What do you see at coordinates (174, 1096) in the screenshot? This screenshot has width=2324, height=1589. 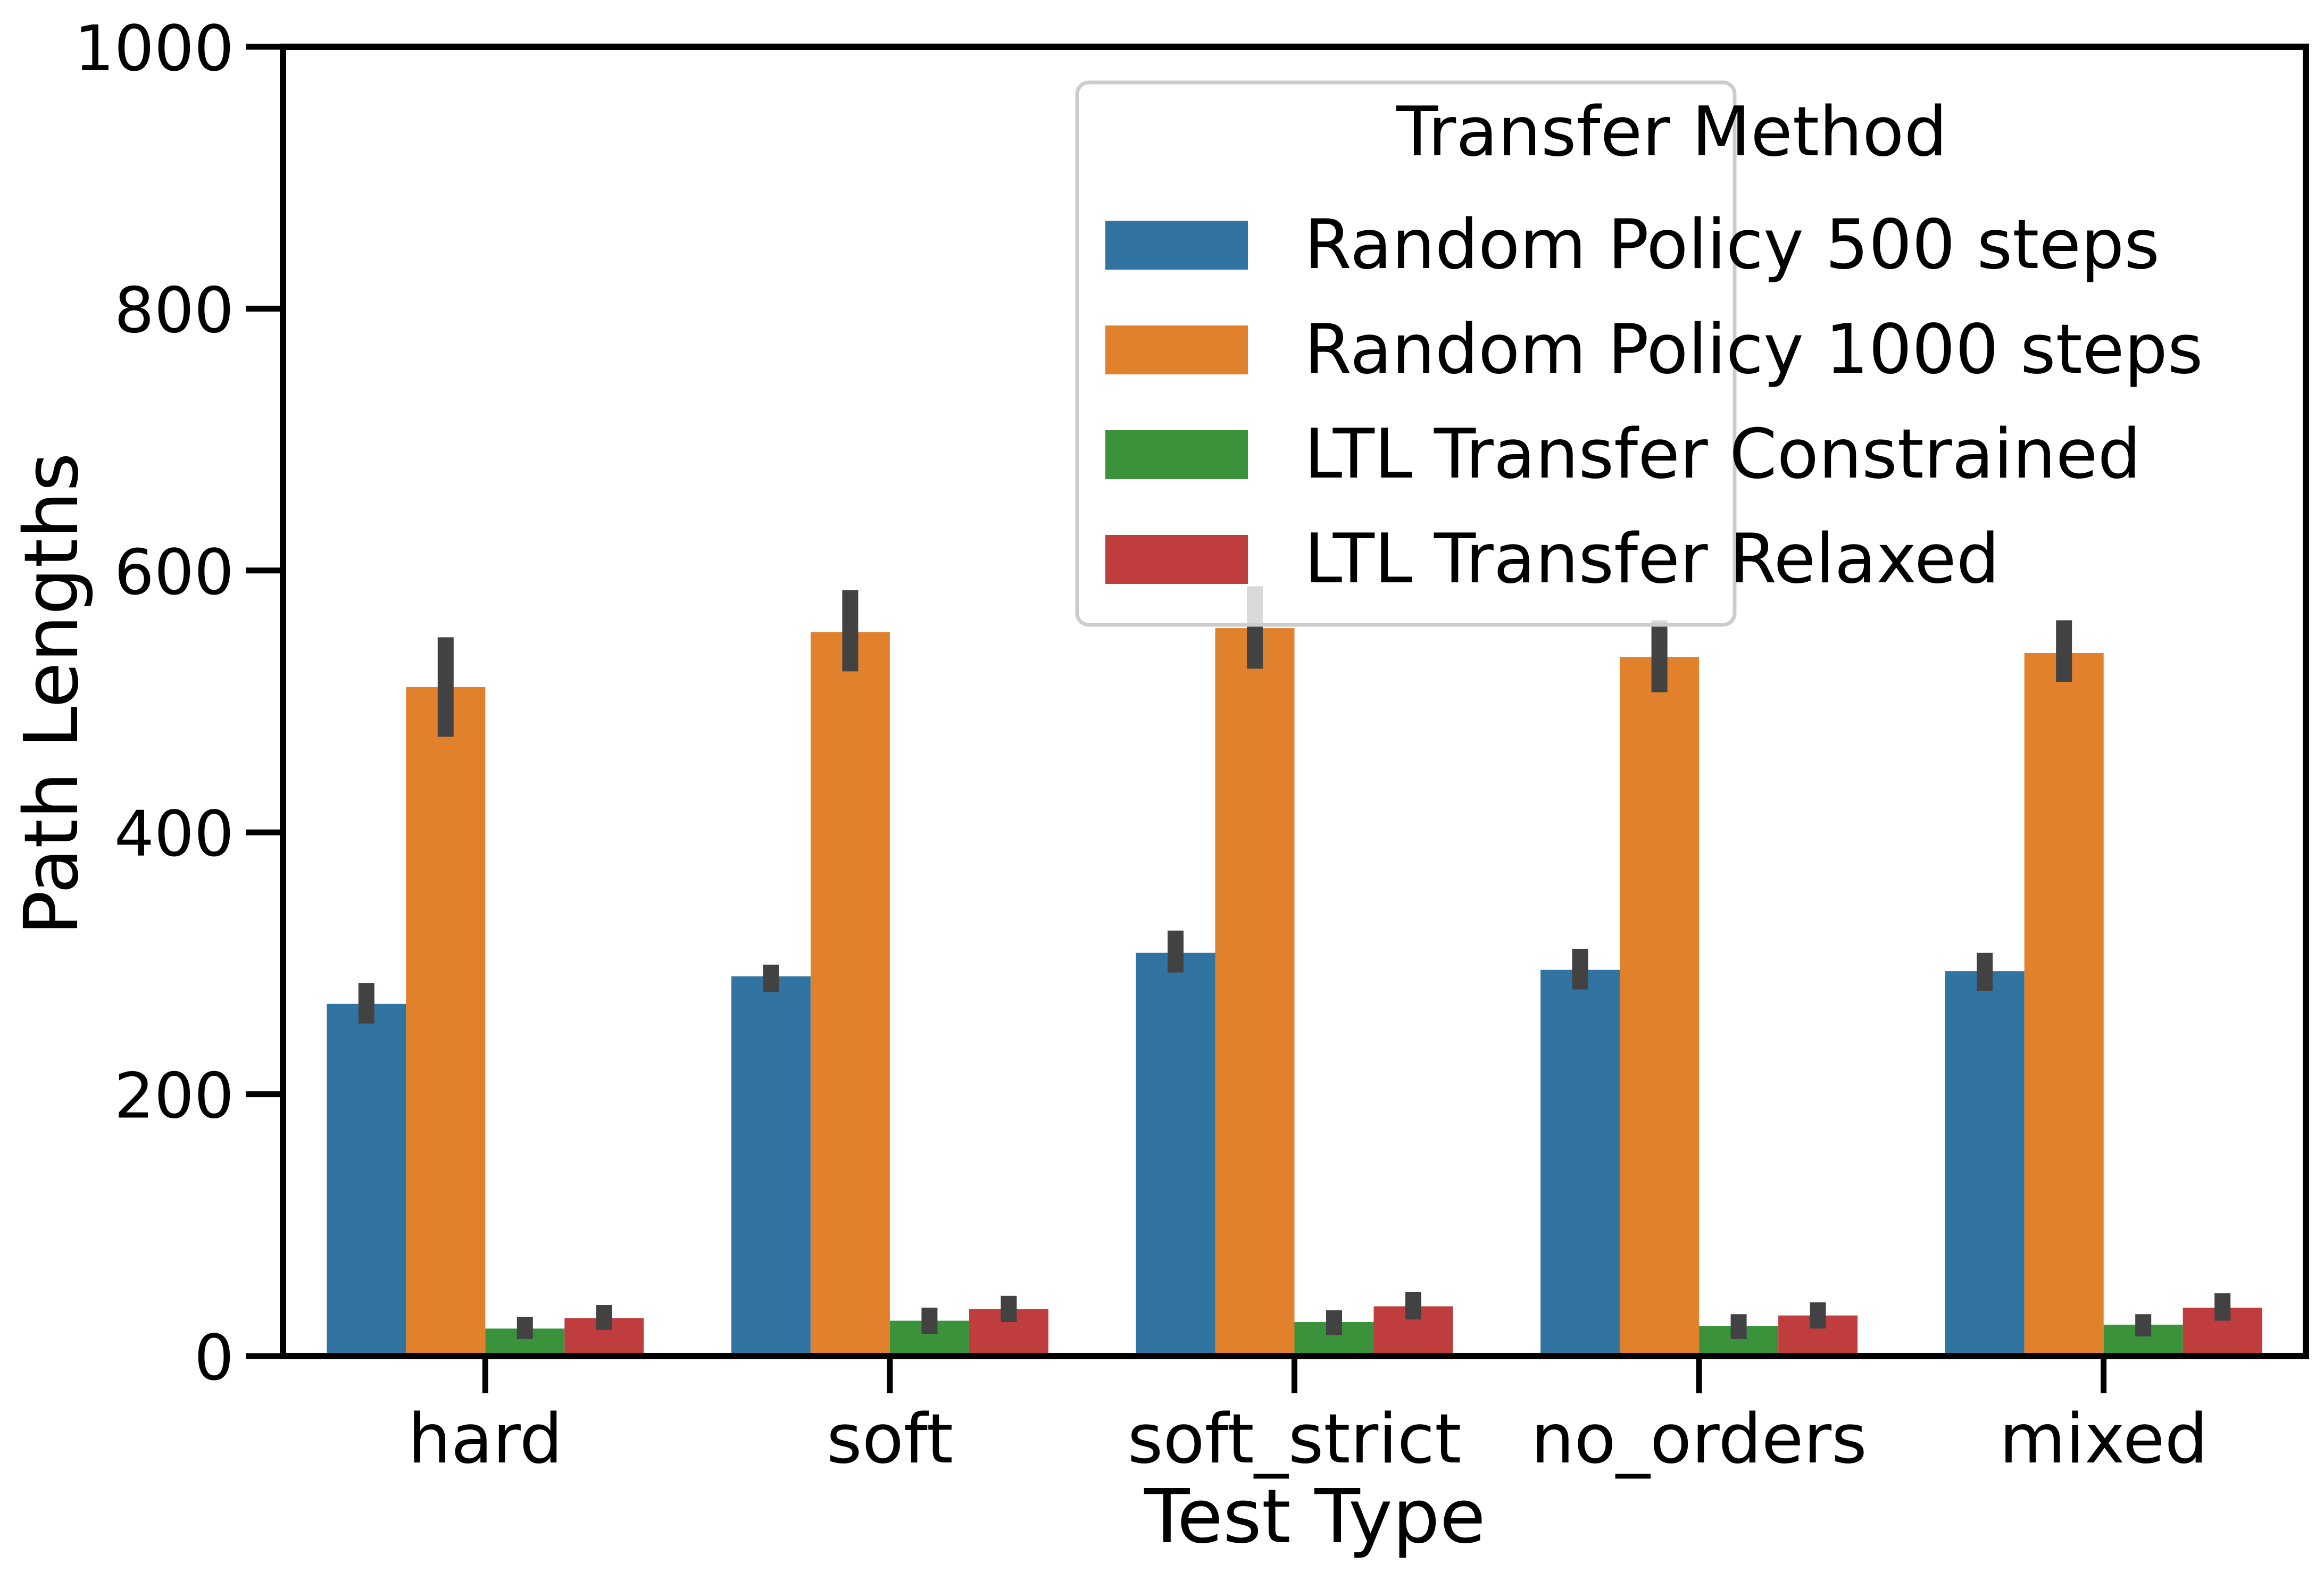 I see `y-tick-label-200: 200` at bounding box center [174, 1096].